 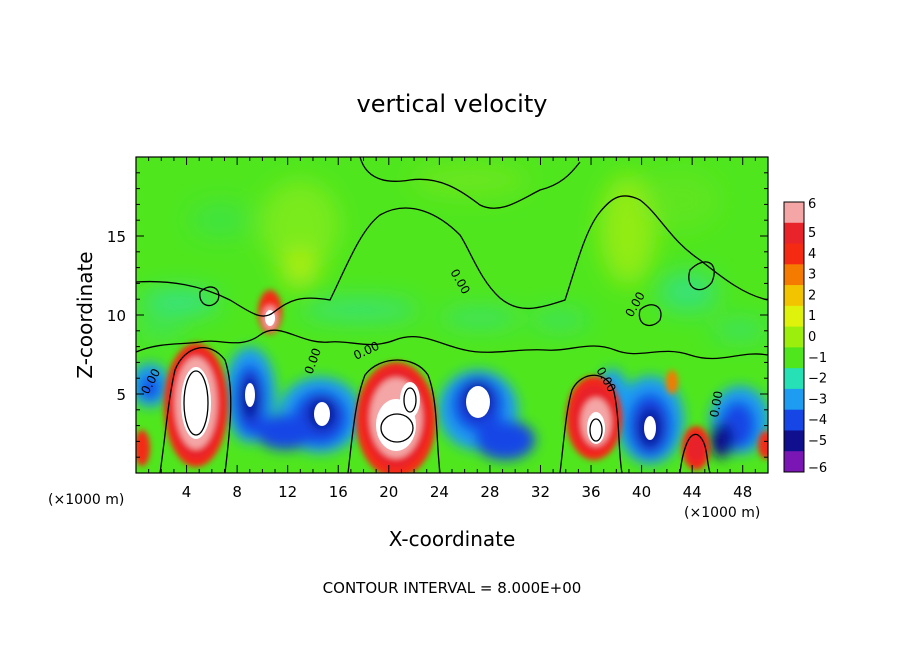 I want to click on x-tick-label: 4, so click(x=187, y=492).